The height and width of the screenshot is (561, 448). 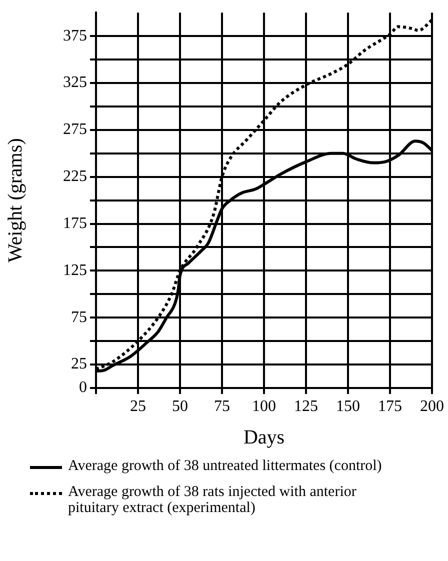 What do you see at coordinates (264, 406) in the screenshot?
I see `x-tick-label: 100` at bounding box center [264, 406].